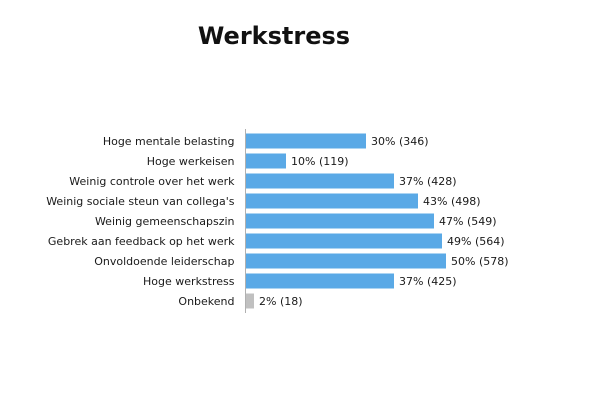 The height and width of the screenshot is (400, 600). I want to click on category-label: Gebrek aan feedback op het werk, so click(141, 241).